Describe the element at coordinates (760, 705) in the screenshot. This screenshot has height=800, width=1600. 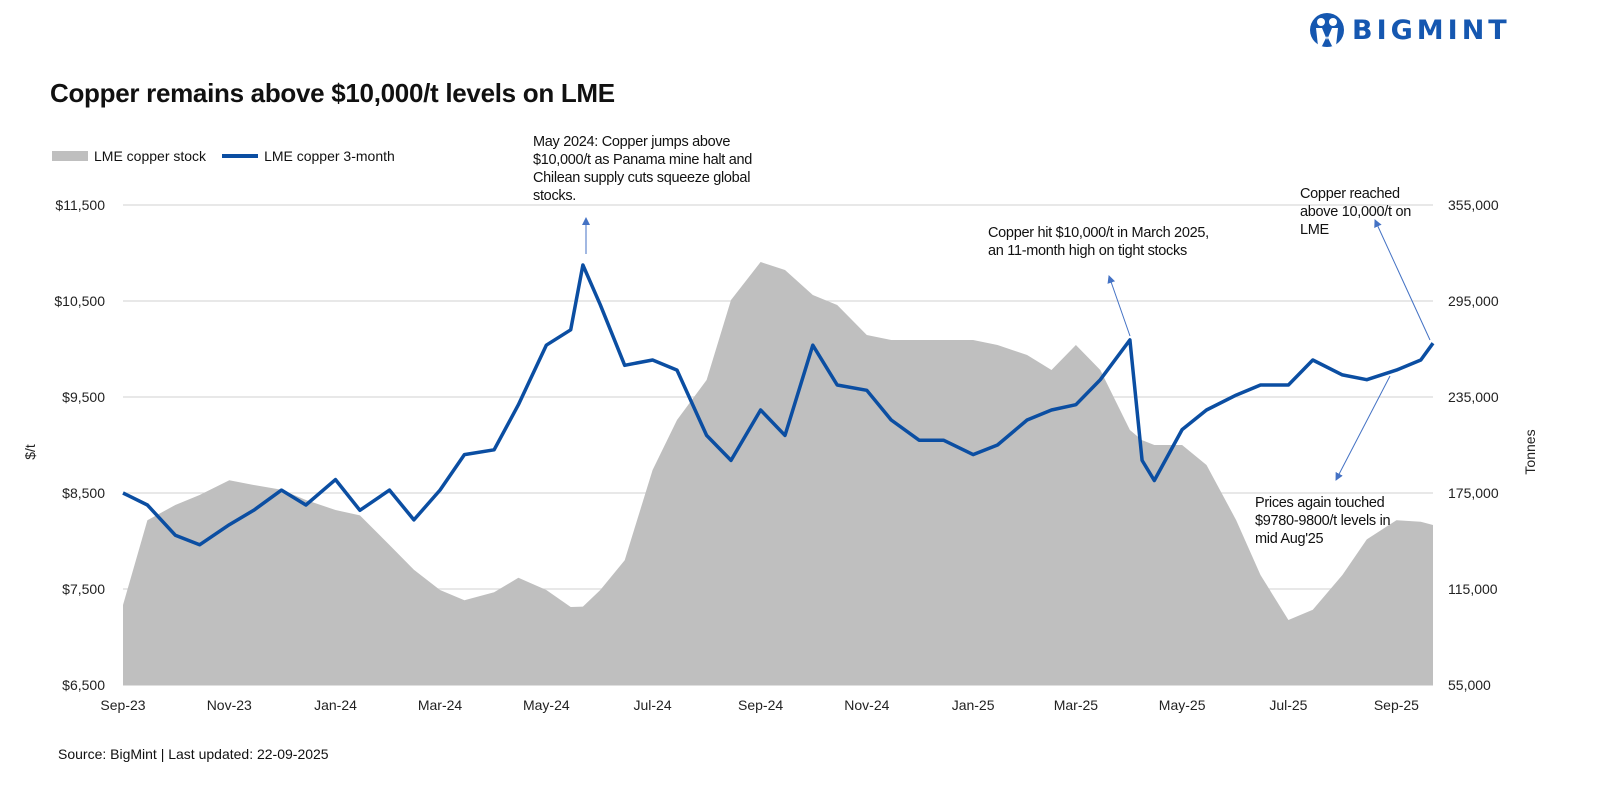
I see `x-tick-label: Sep-24` at that location.